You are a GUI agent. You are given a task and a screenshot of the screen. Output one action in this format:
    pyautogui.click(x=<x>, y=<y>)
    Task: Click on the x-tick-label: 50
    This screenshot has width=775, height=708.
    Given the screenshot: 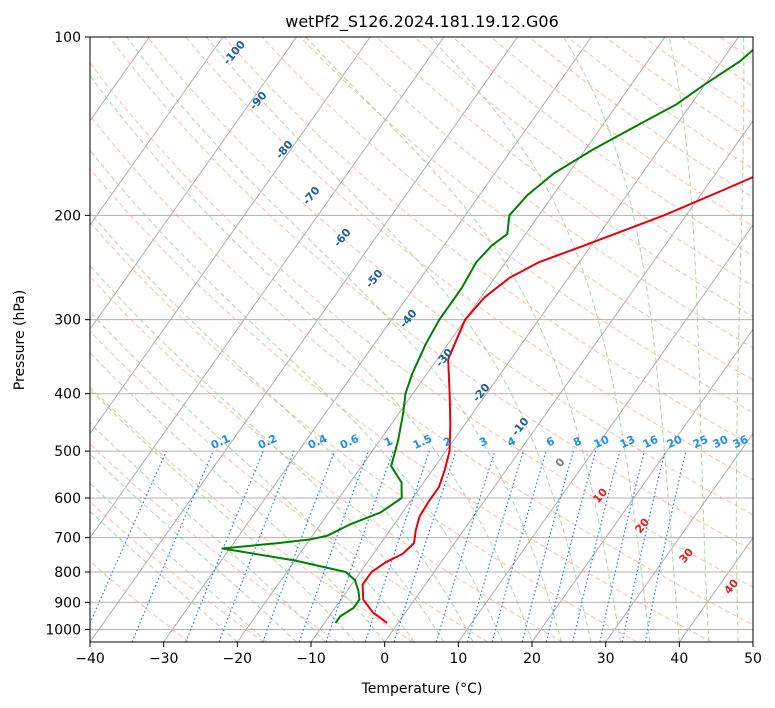 What is the action you would take?
    pyautogui.click(x=753, y=659)
    